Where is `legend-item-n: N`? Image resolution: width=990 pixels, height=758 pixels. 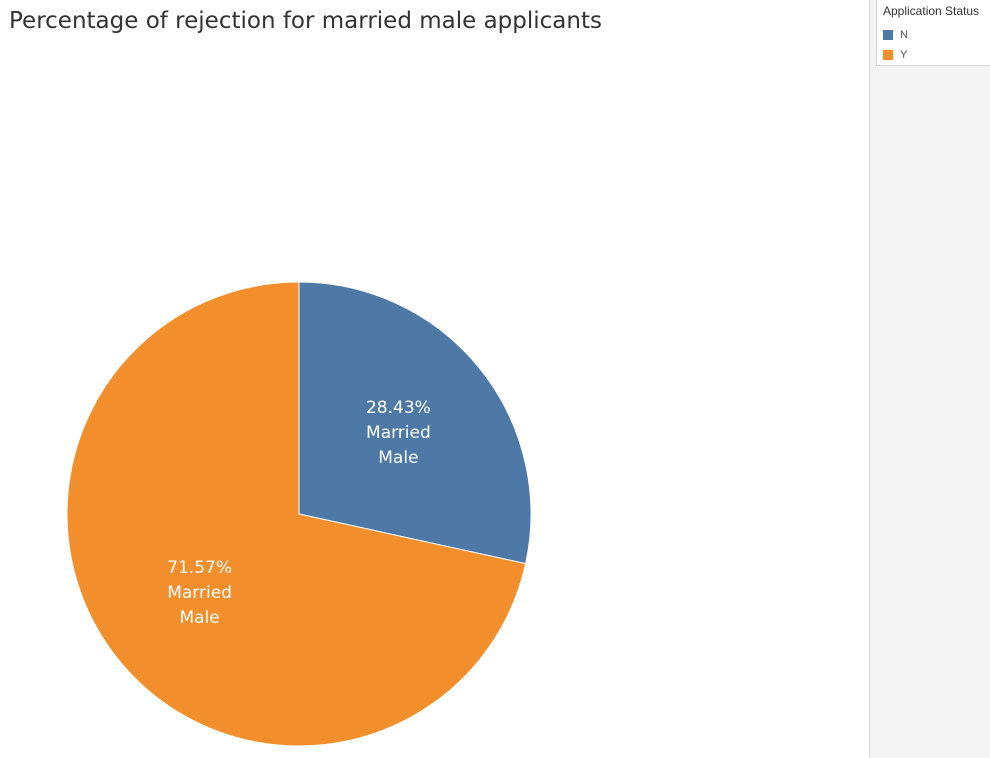
legend-item-n: N is located at coordinates (895, 35).